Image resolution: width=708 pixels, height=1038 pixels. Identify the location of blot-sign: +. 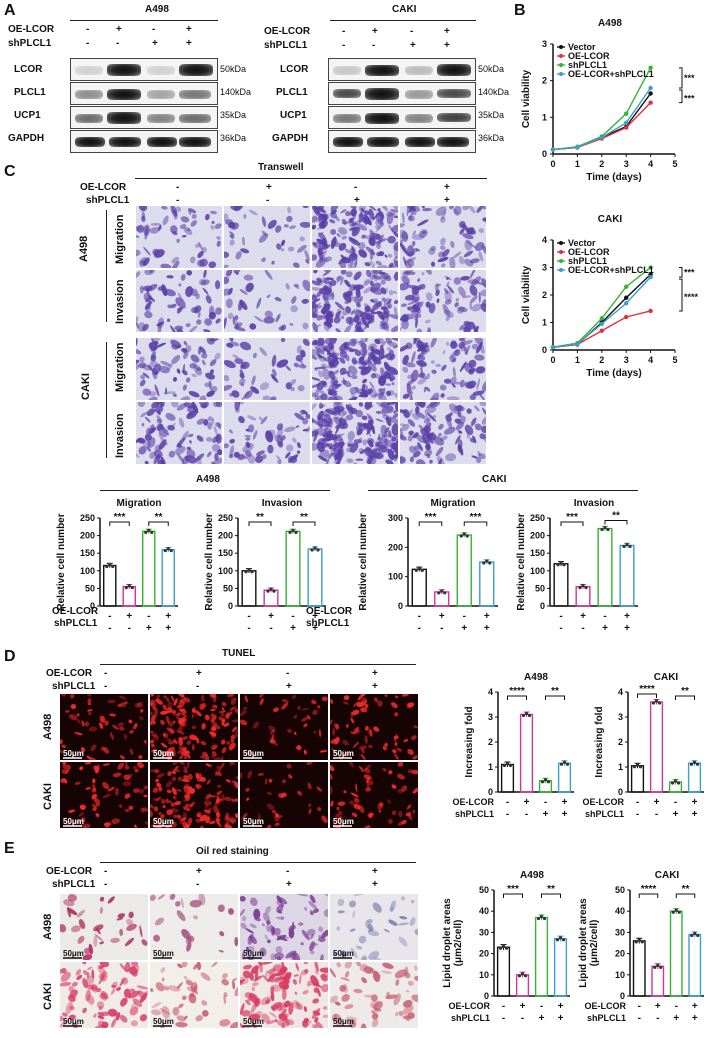
(189, 29).